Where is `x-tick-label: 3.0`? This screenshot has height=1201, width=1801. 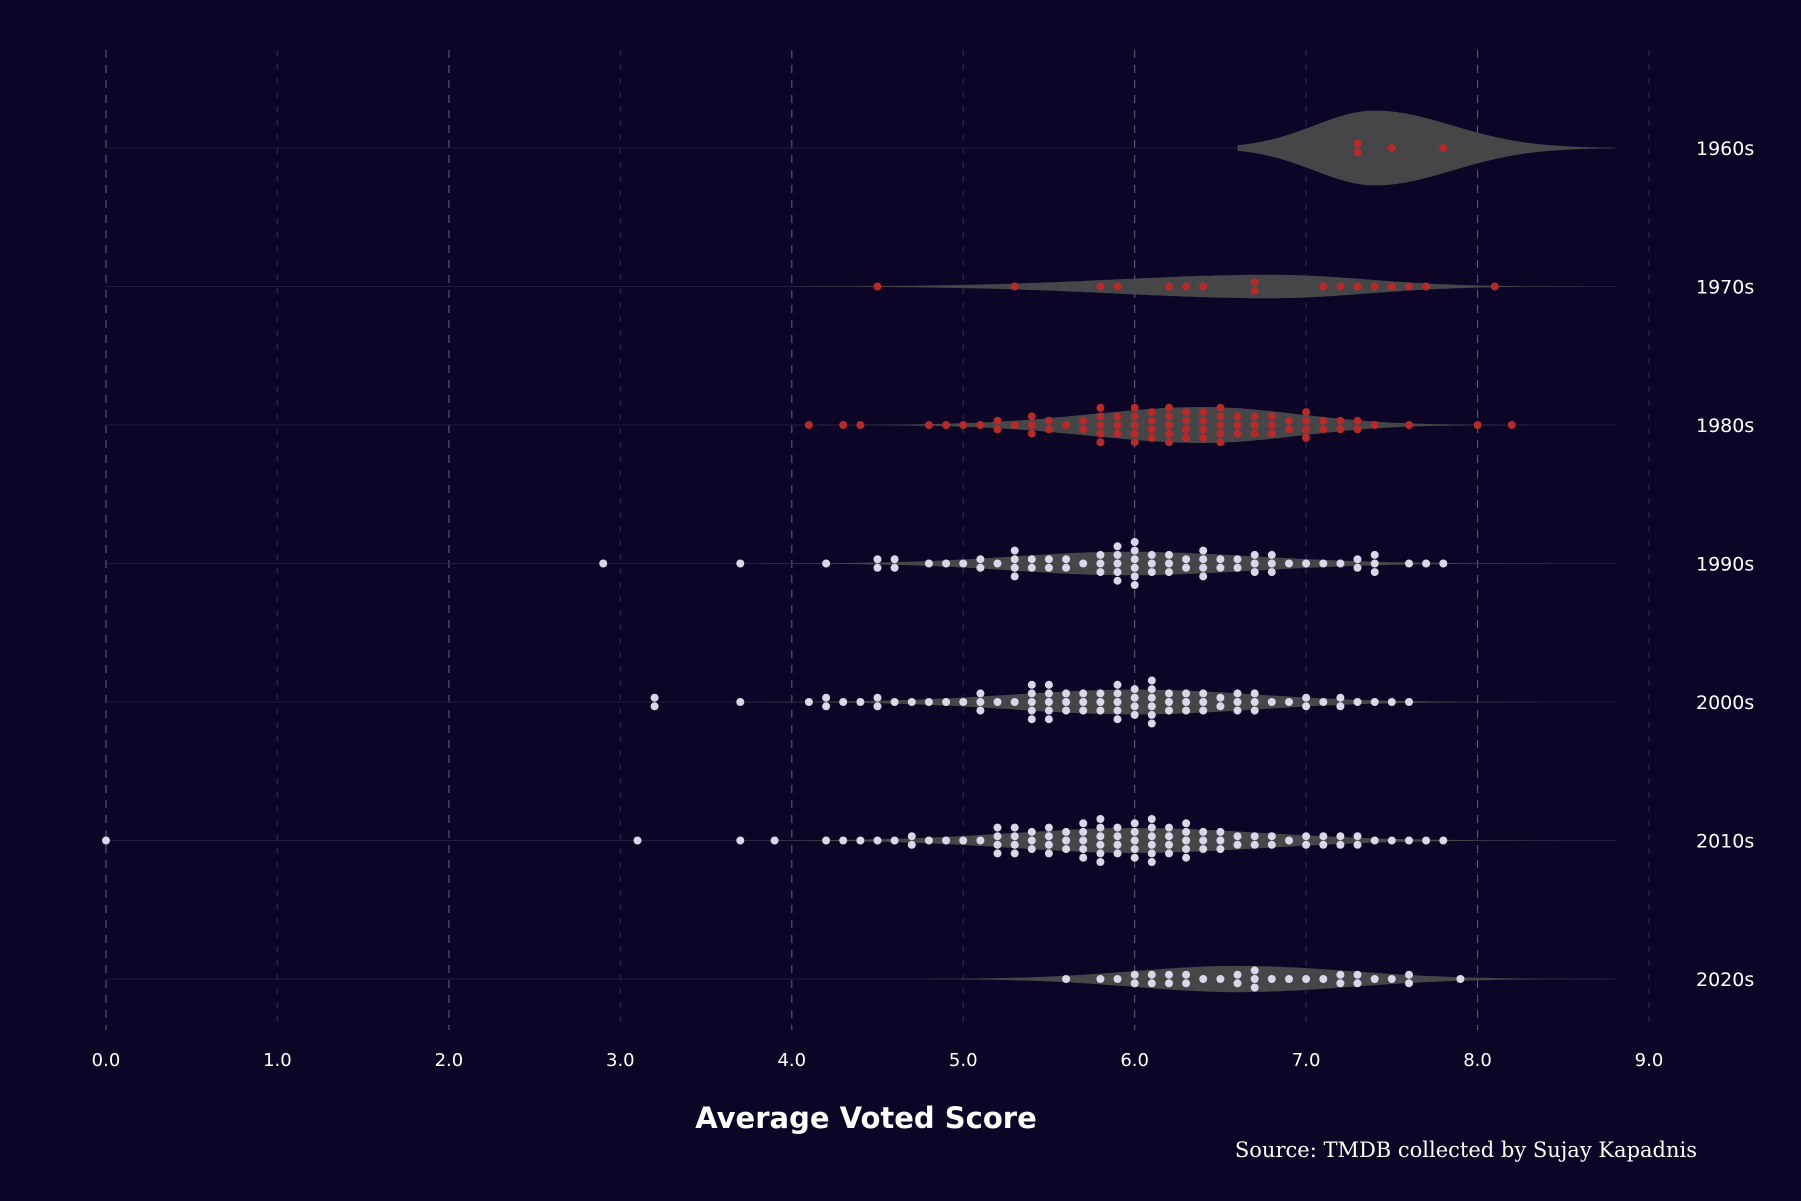 x-tick-label: 3.0 is located at coordinates (620, 1060).